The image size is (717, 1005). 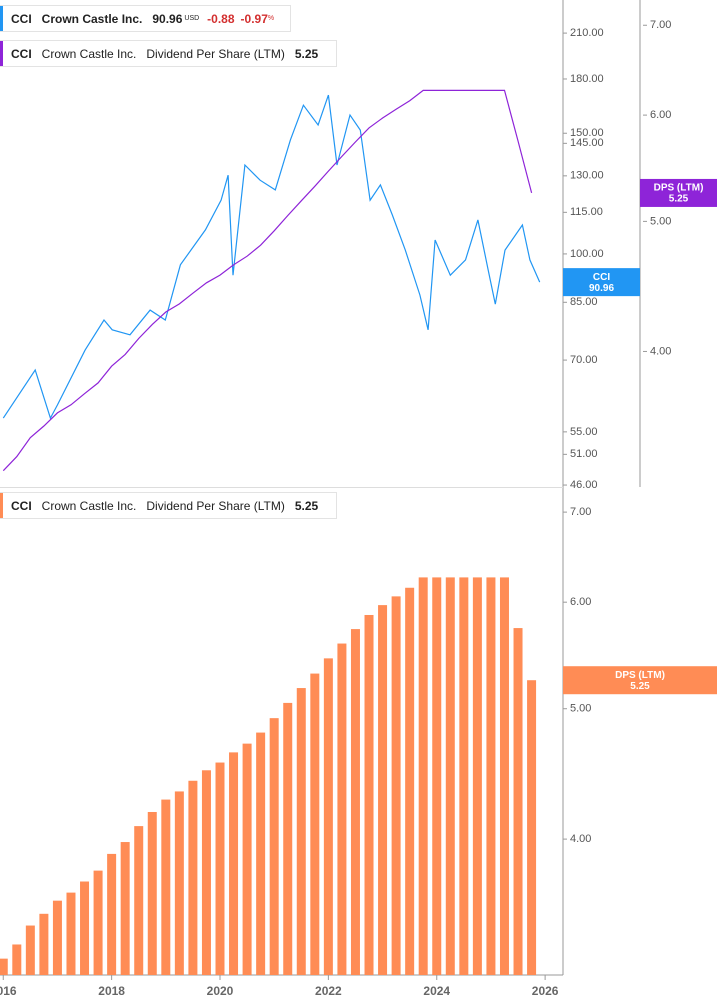 What do you see at coordinates (545, 991) in the screenshot?
I see `x-tick-label: 2026` at bounding box center [545, 991].